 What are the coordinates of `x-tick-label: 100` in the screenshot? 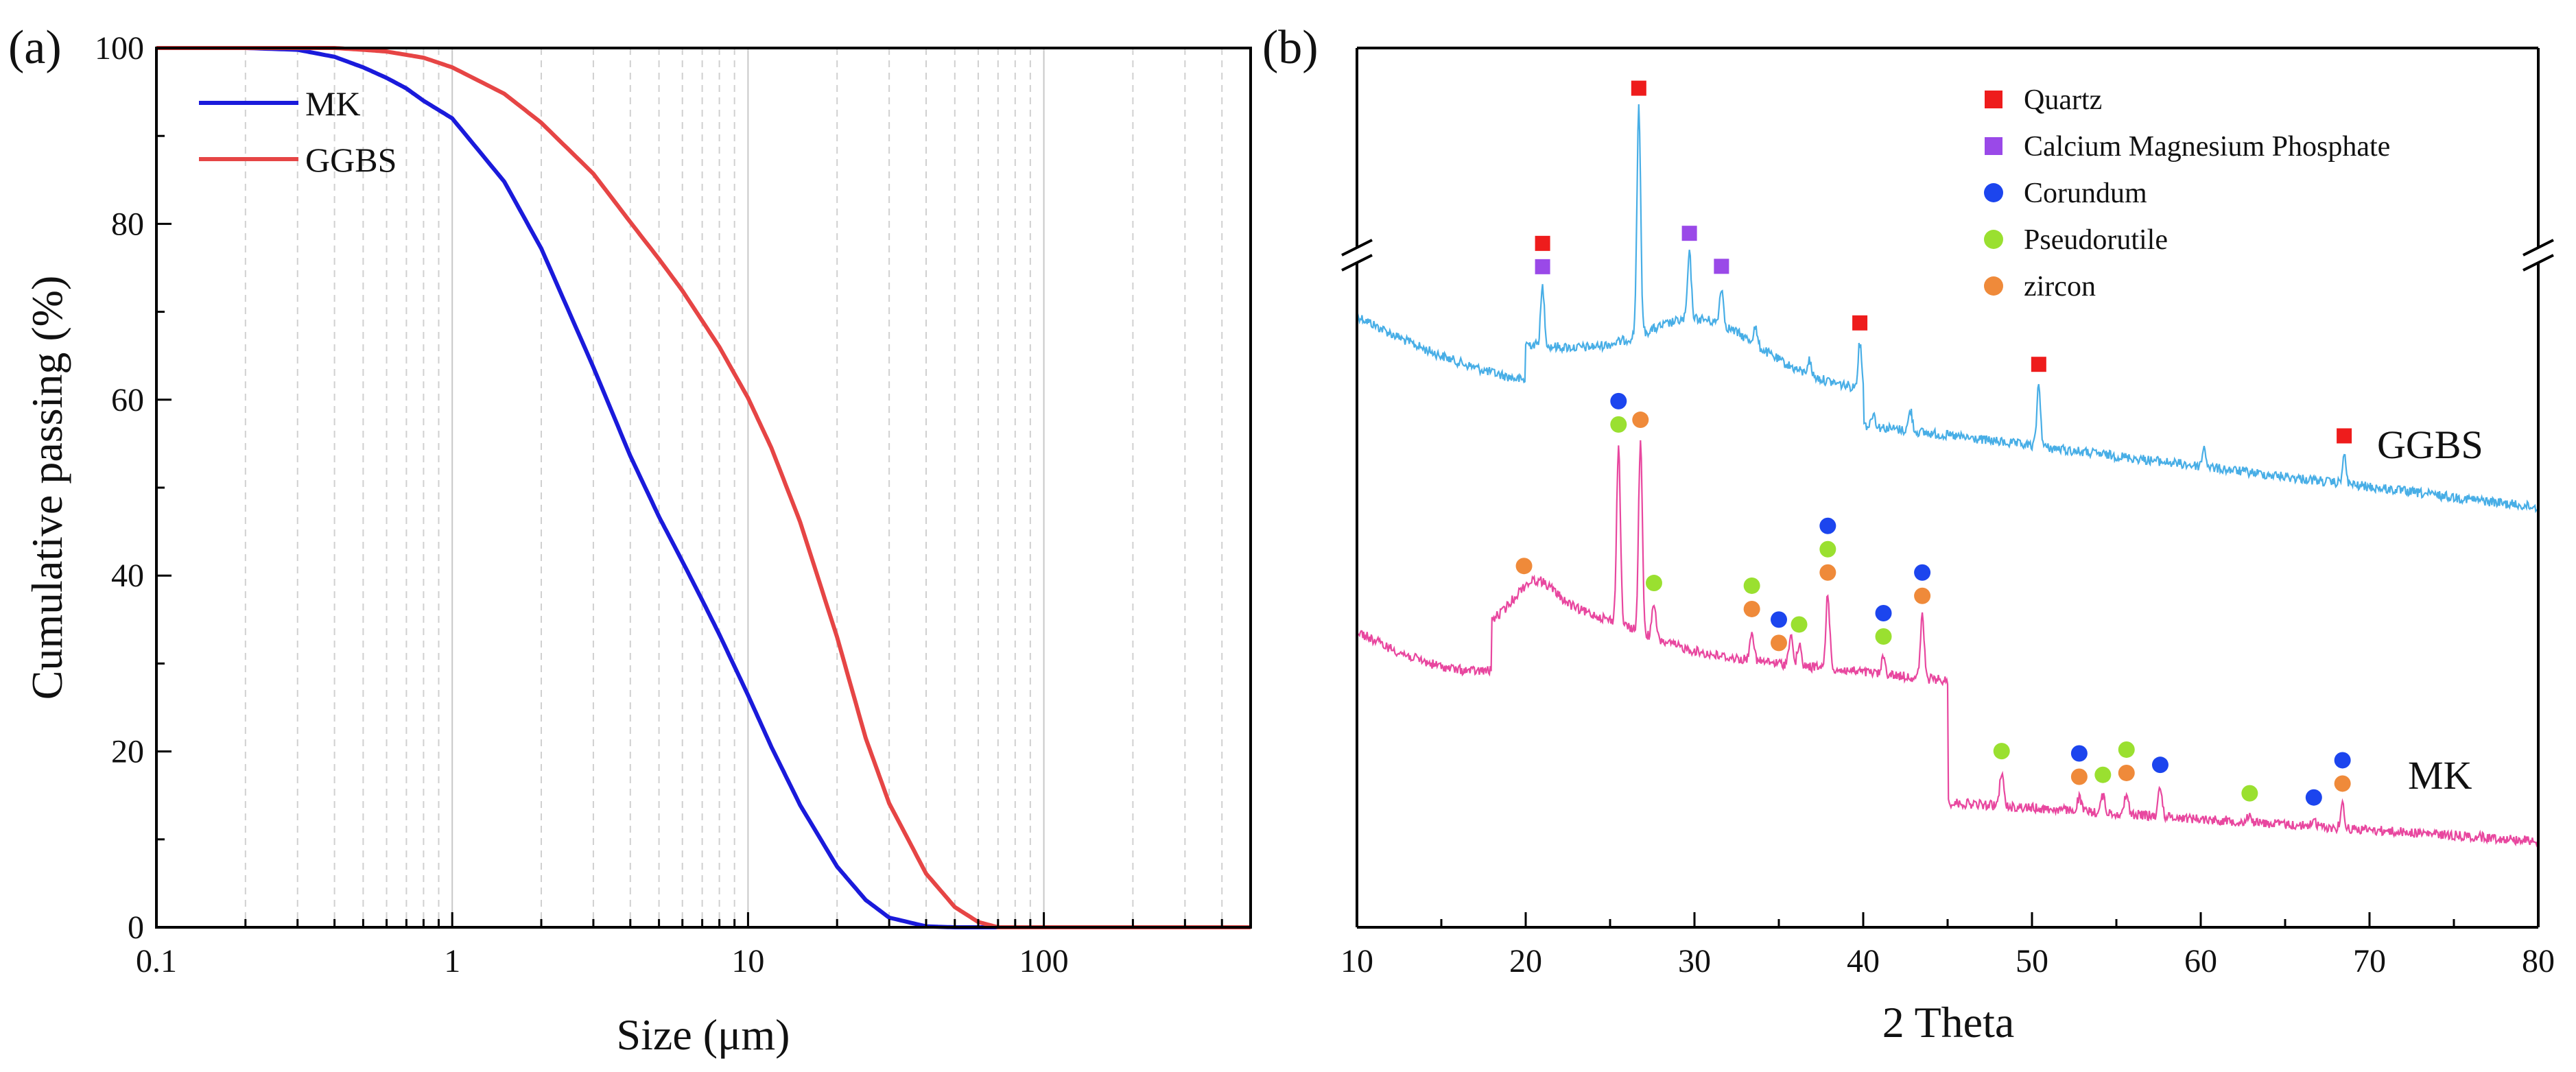 It's located at (1044, 961).